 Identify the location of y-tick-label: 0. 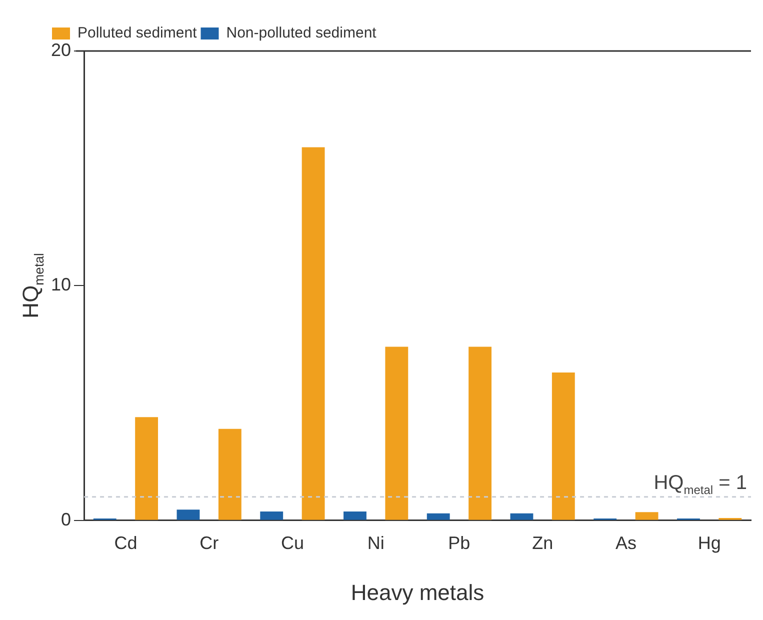
(66, 519).